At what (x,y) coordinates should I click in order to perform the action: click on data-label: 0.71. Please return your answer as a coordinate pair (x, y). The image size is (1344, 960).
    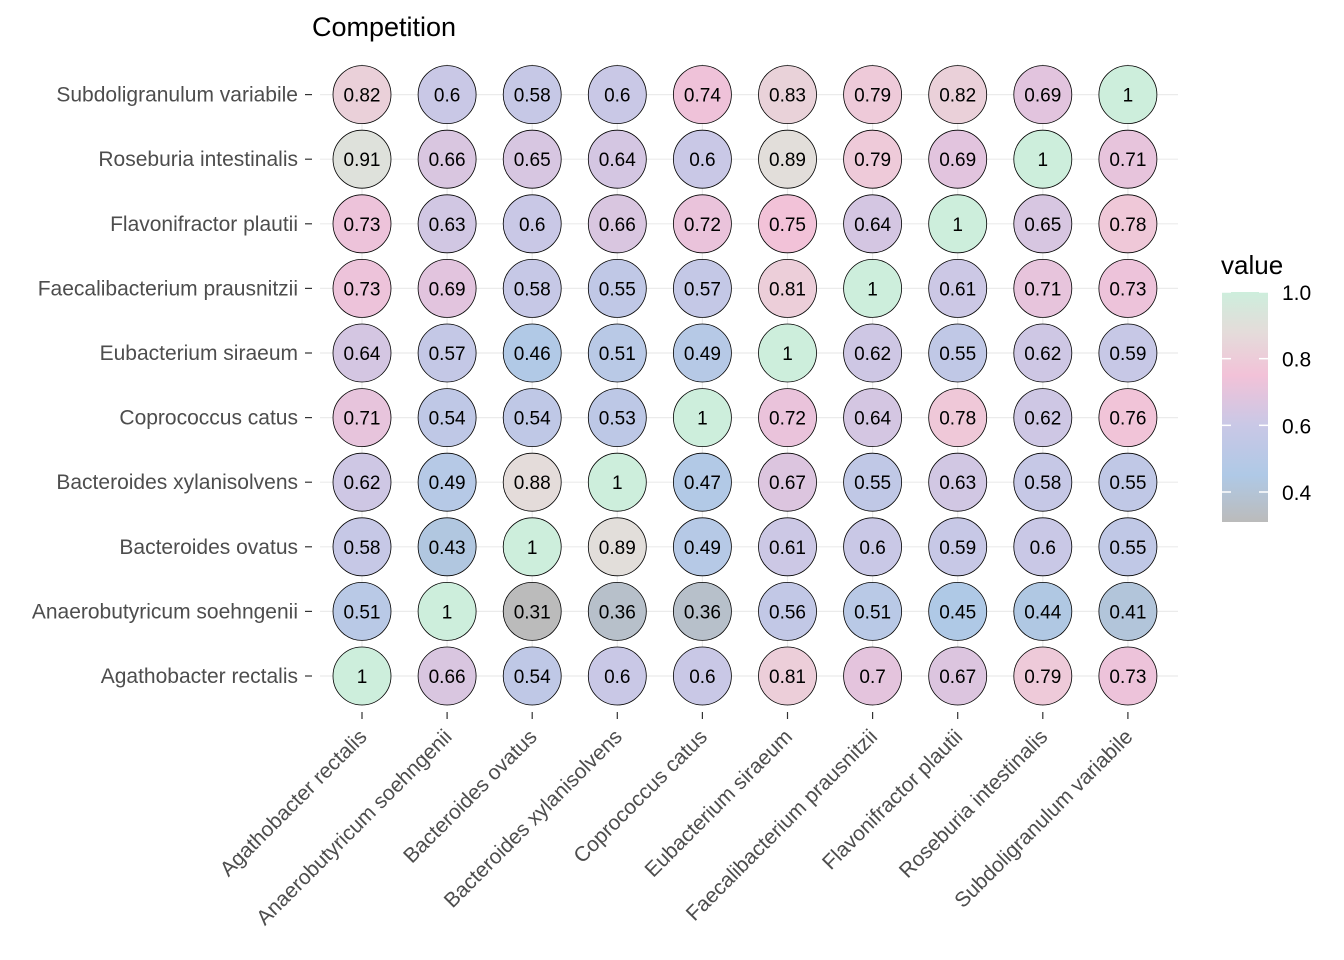
    Looking at the image, I should click on (362, 419).